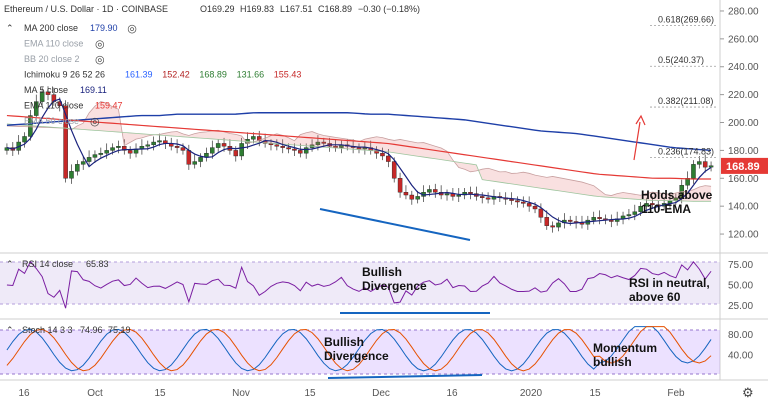 The height and width of the screenshot is (402, 768). What do you see at coordinates (296, 9) in the screenshot?
I see `ohlc-low: L167.51` at bounding box center [296, 9].